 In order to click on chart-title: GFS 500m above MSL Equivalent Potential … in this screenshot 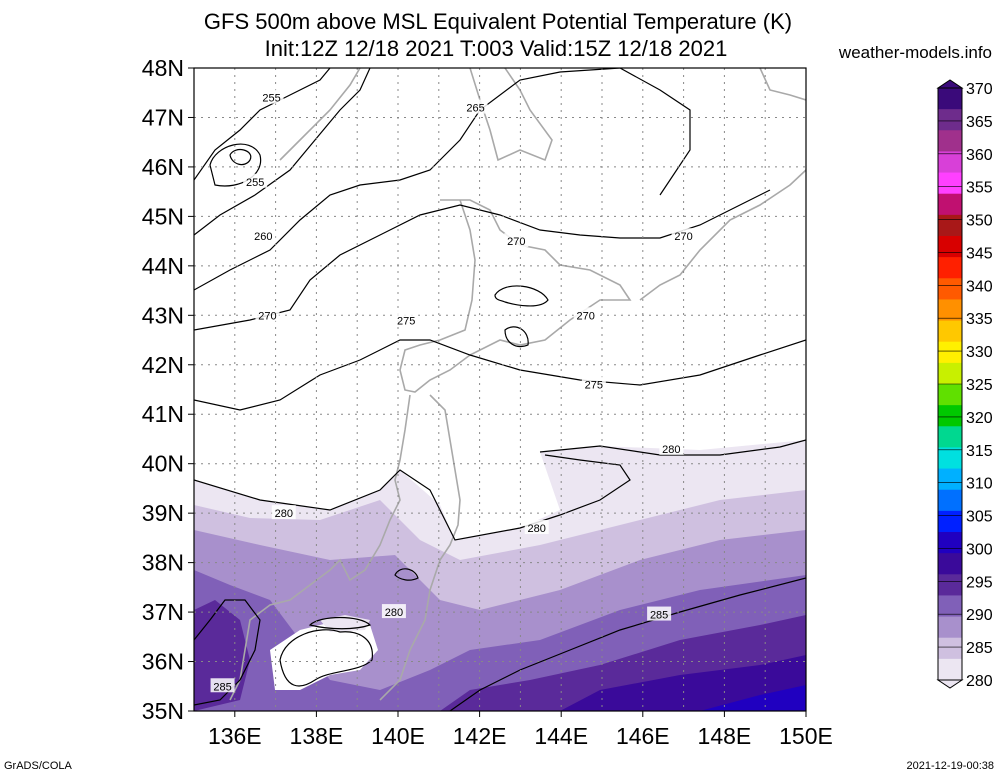, I will do `click(498, 21)`.